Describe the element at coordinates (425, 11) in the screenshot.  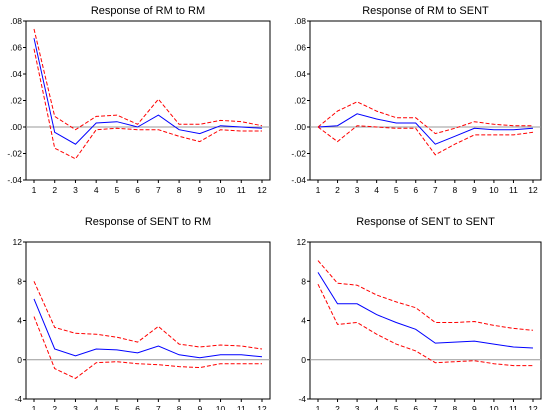
I see `panel-title: Response of RM to SENT` at that location.